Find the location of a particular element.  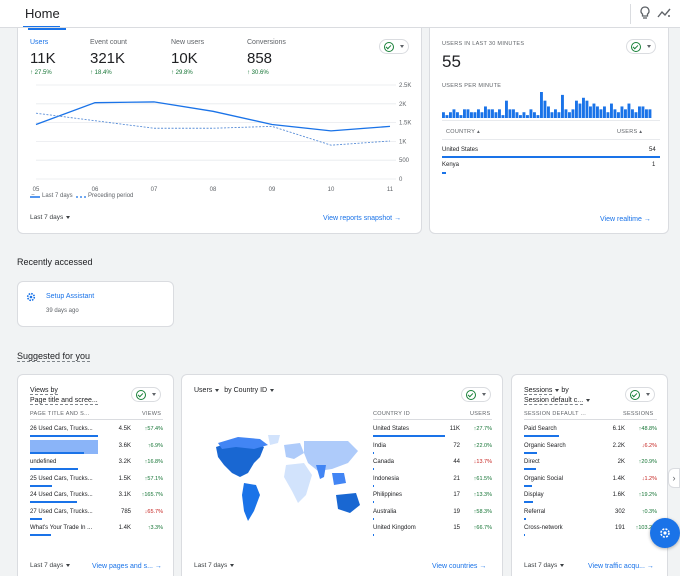

map-africa is located at coordinates (298, 483).